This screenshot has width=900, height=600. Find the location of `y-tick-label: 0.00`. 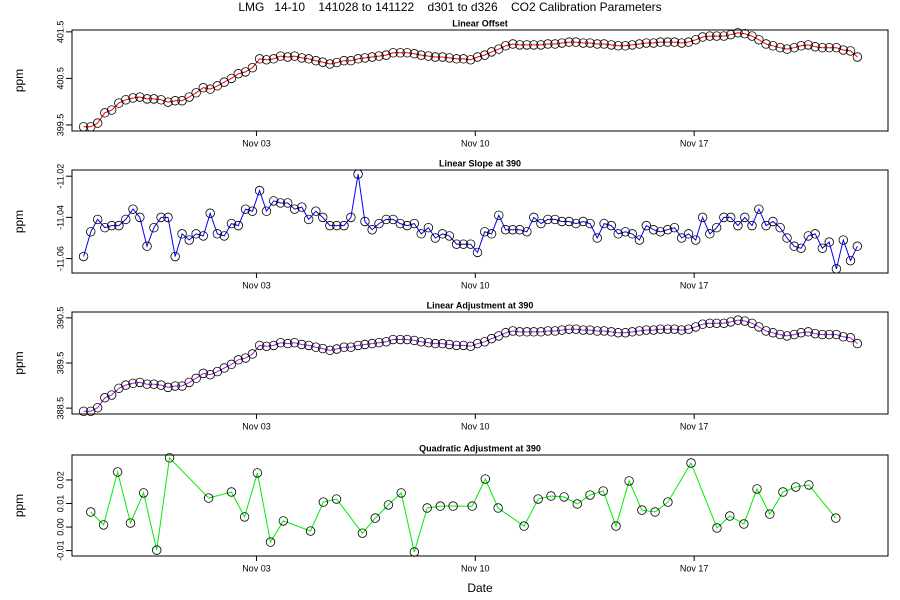

y-tick-label: 0.00 is located at coordinates (60, 527).